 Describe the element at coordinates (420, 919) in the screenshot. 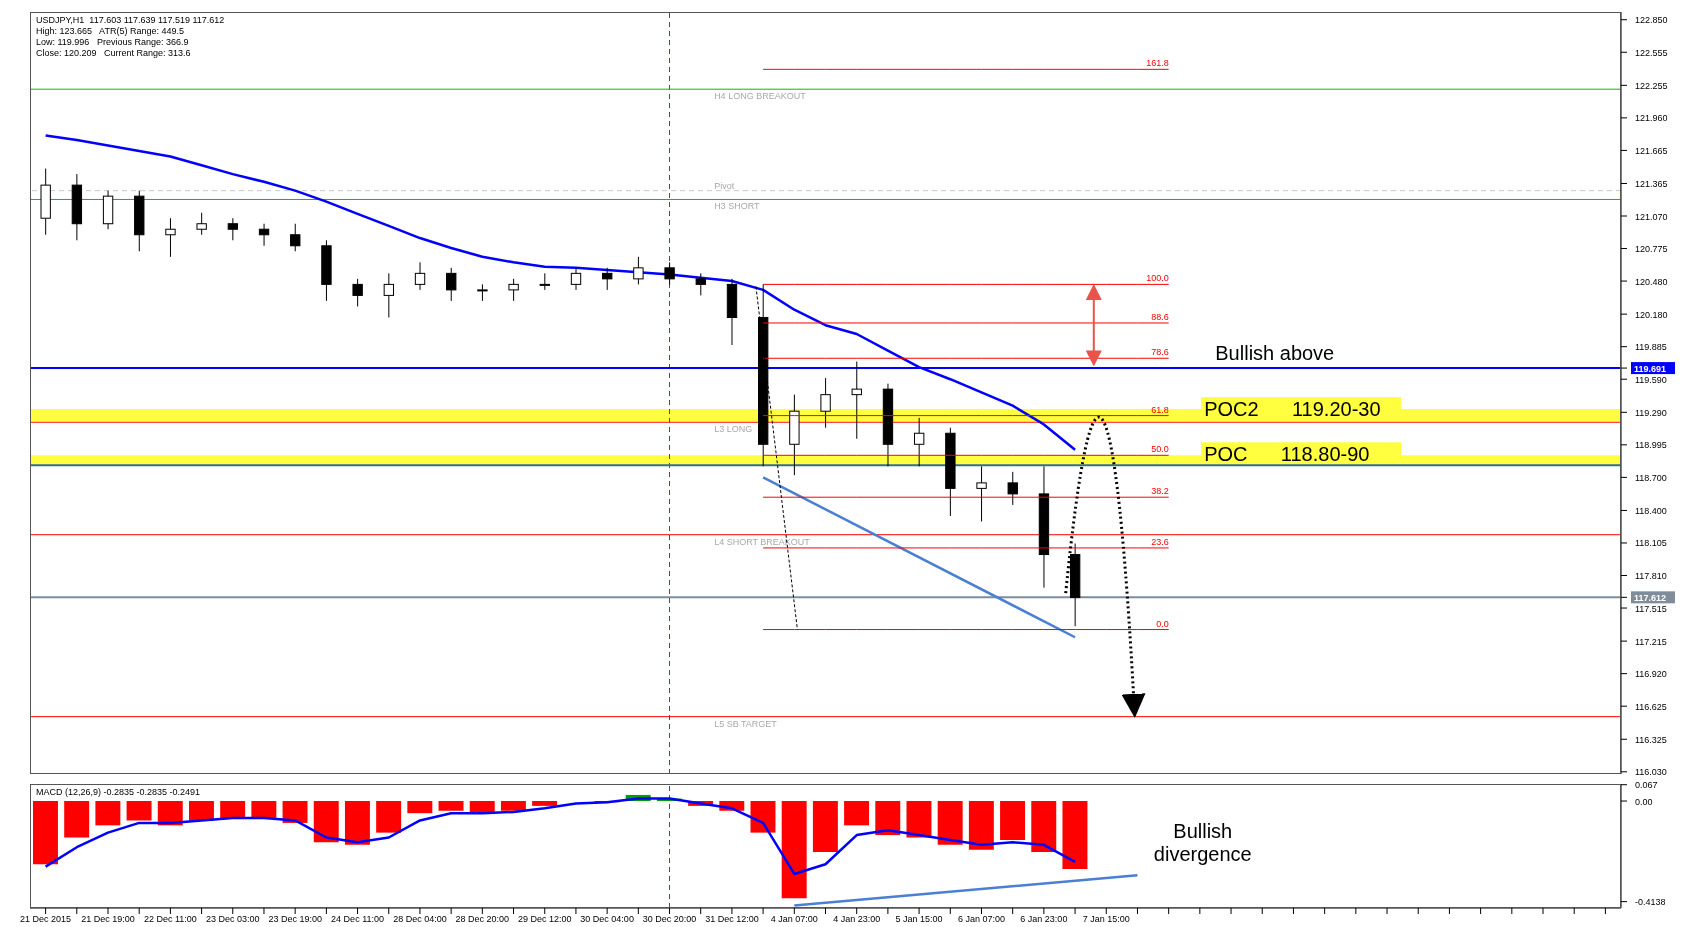

I see `x-tick-label: 28 Dec 04:00` at that location.